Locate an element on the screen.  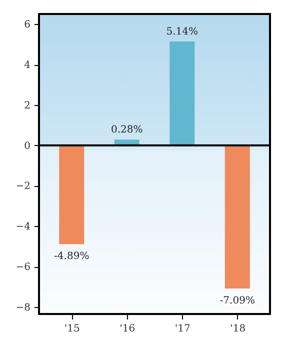
x-tick-label: '15 is located at coordinates (72, 329).